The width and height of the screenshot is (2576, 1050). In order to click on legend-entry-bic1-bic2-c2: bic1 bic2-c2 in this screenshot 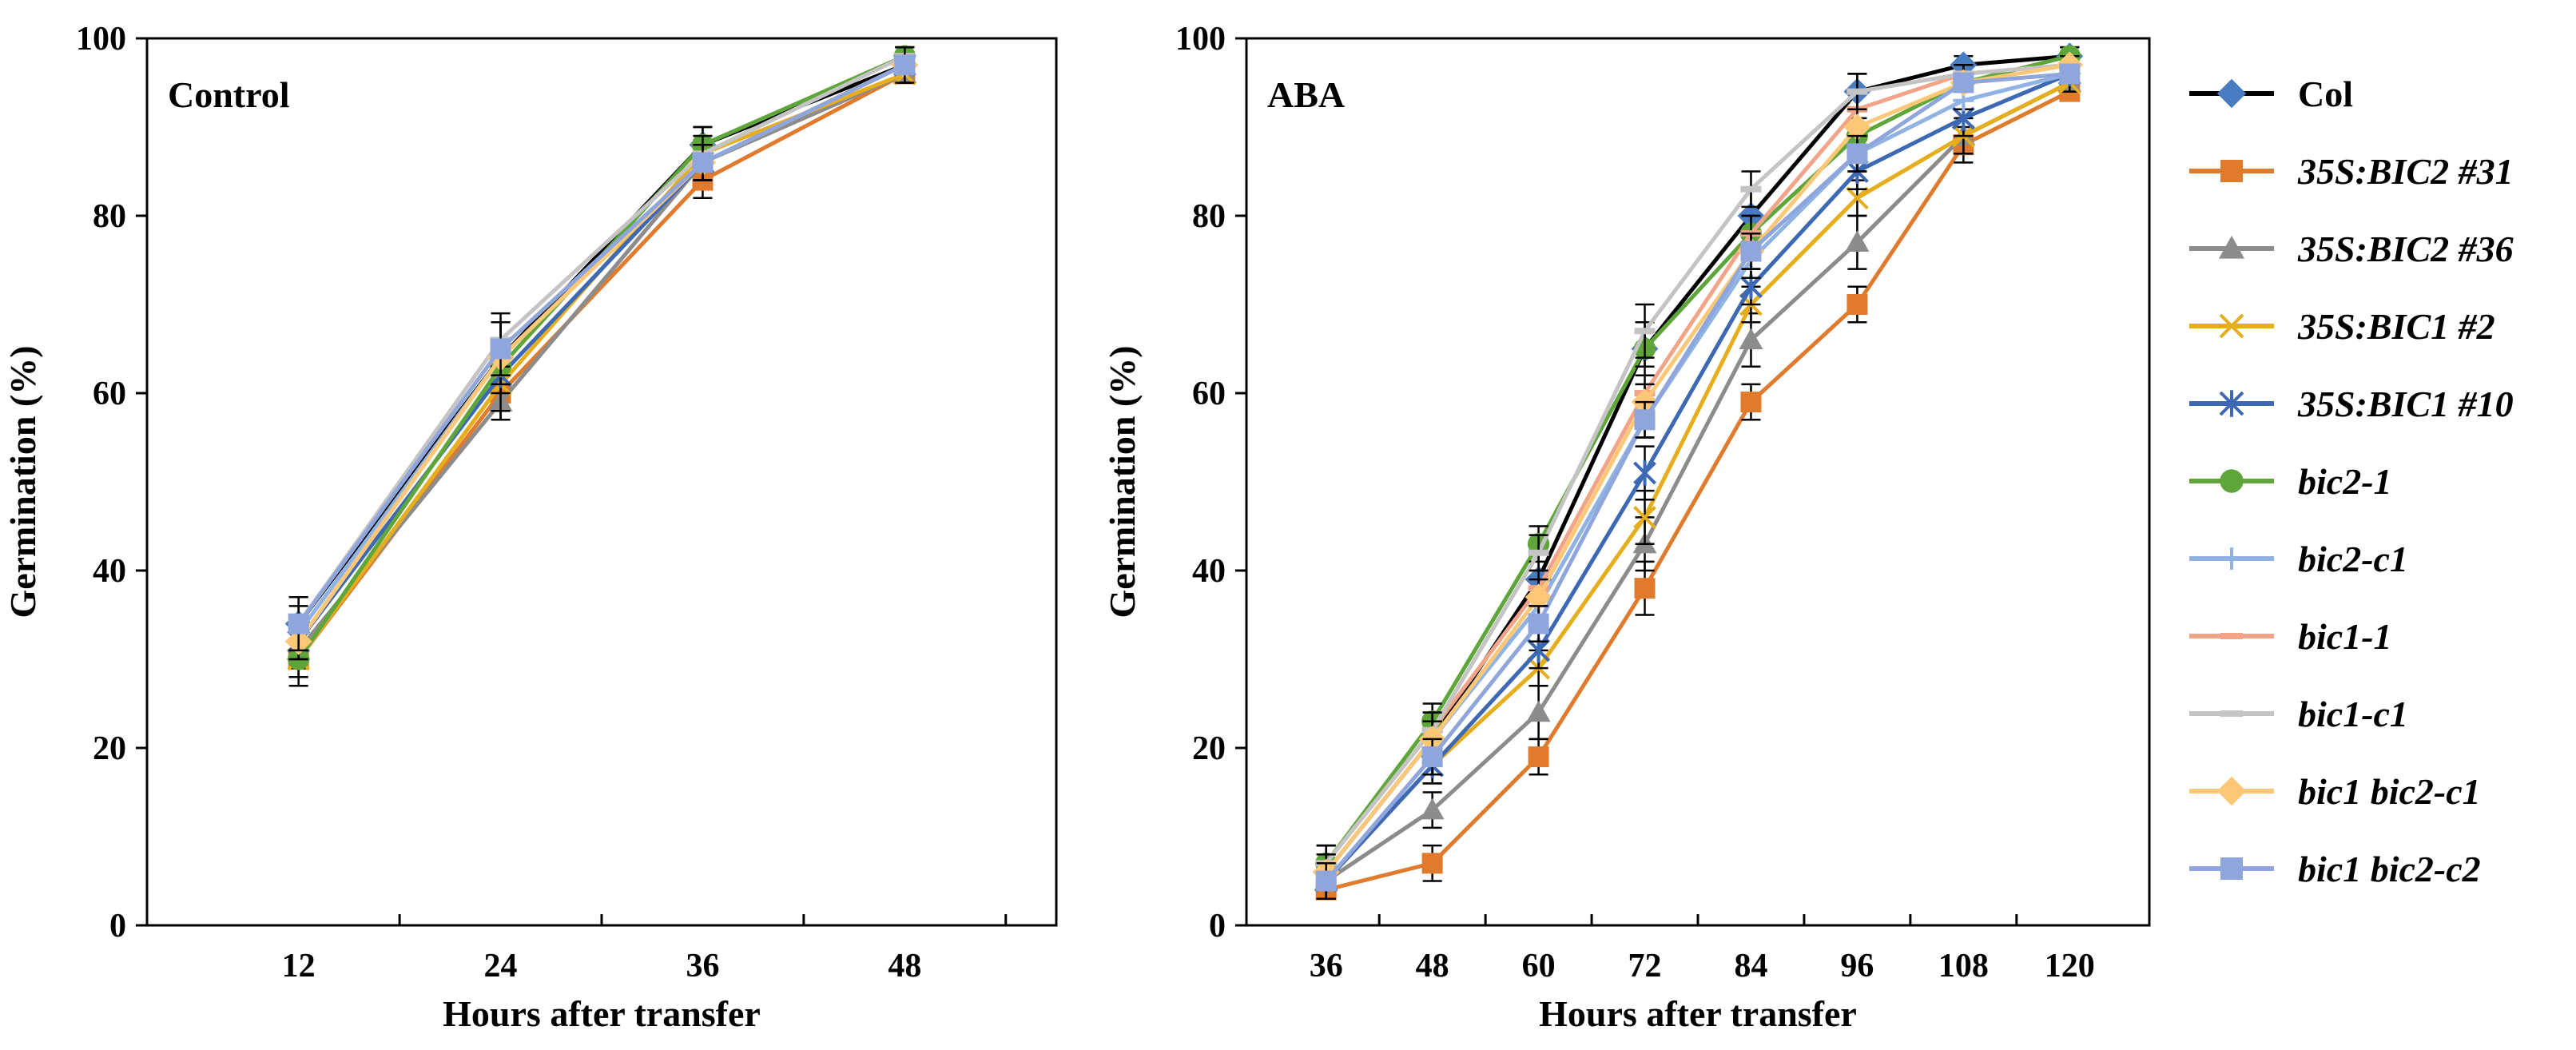, I will do `click(2335, 869)`.